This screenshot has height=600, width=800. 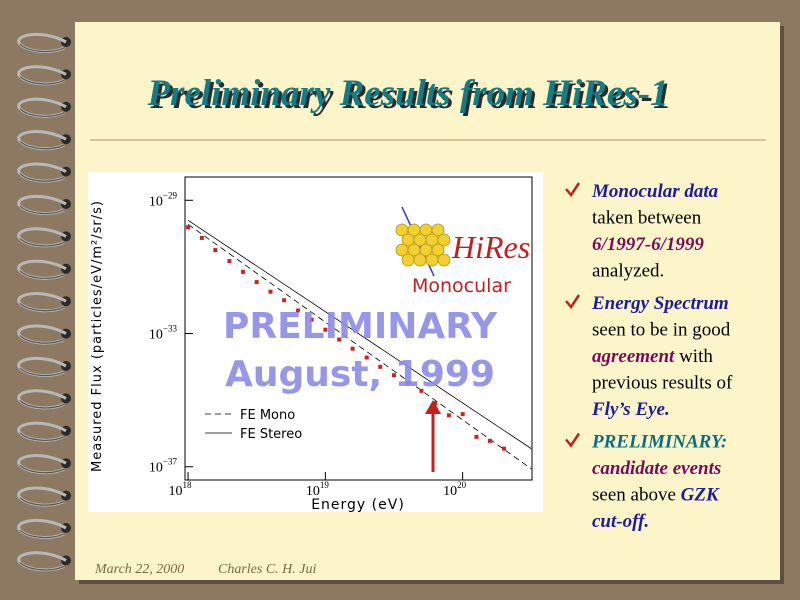 What do you see at coordinates (490, 247) in the screenshot?
I see `logo-name: HiRes` at bounding box center [490, 247].